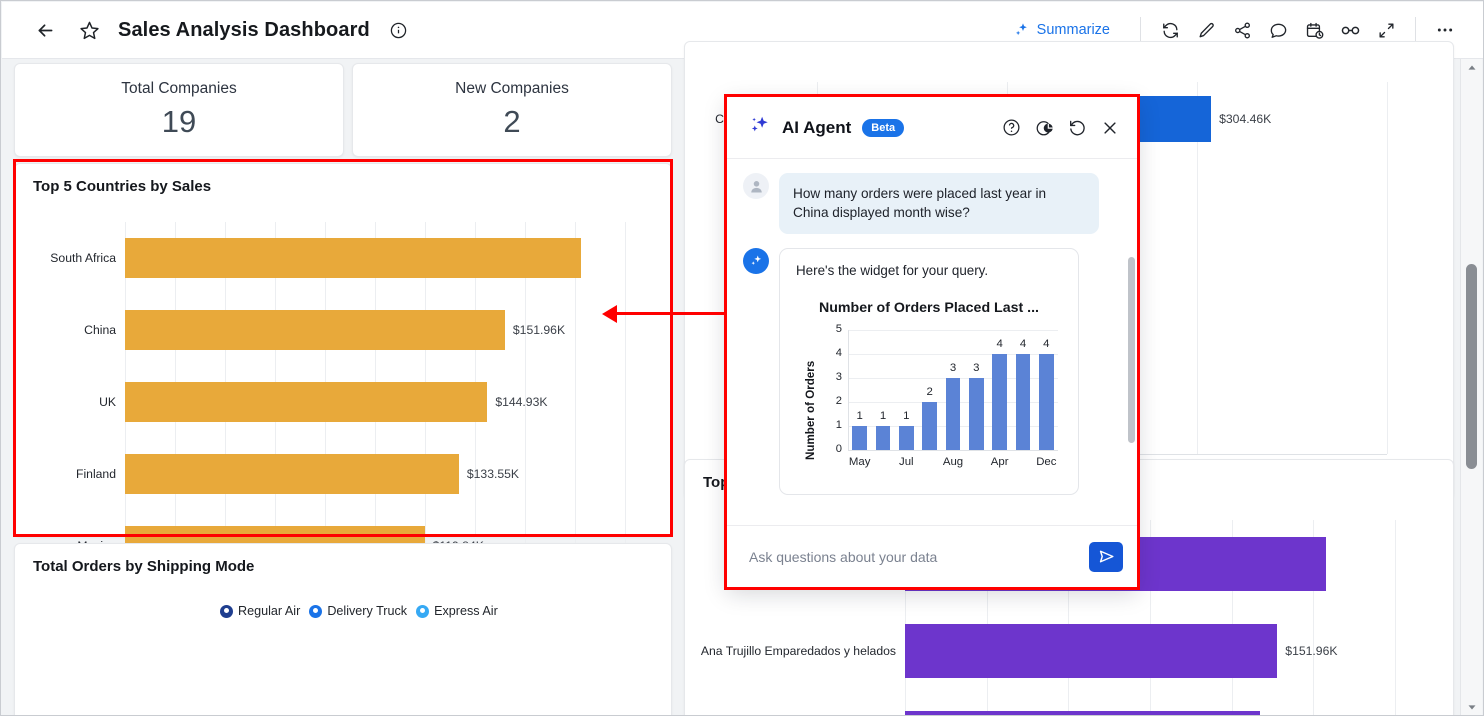 The width and height of the screenshot is (1484, 716). Describe the element at coordinates (1011, 128) in the screenshot. I see `help-icon` at that location.